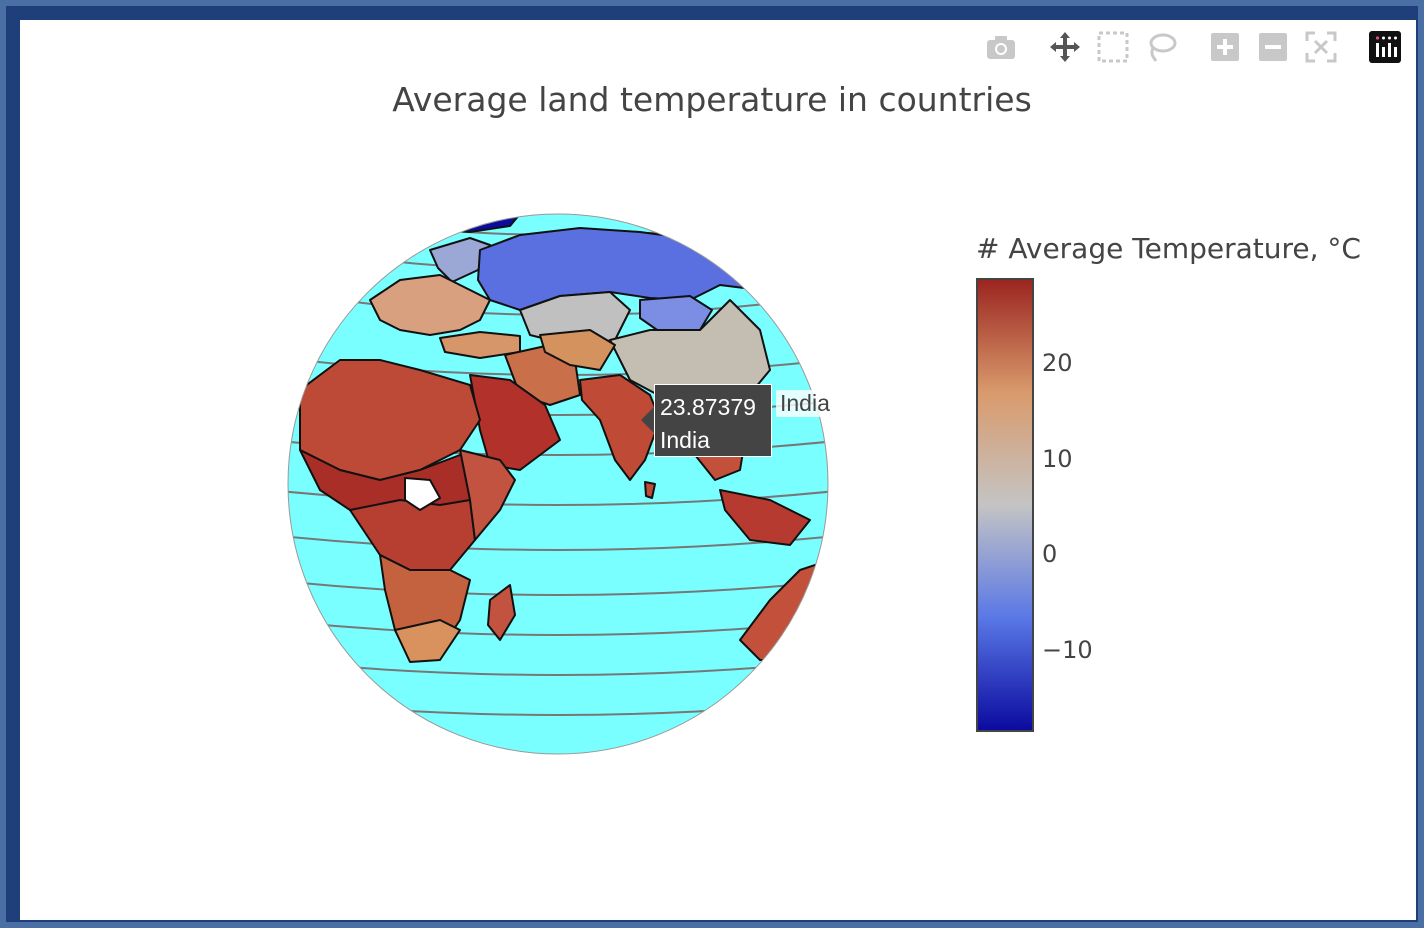 This screenshot has width=1424, height=928. What do you see at coordinates (1321, 47) in the screenshot?
I see `autoscale-icon` at bounding box center [1321, 47].